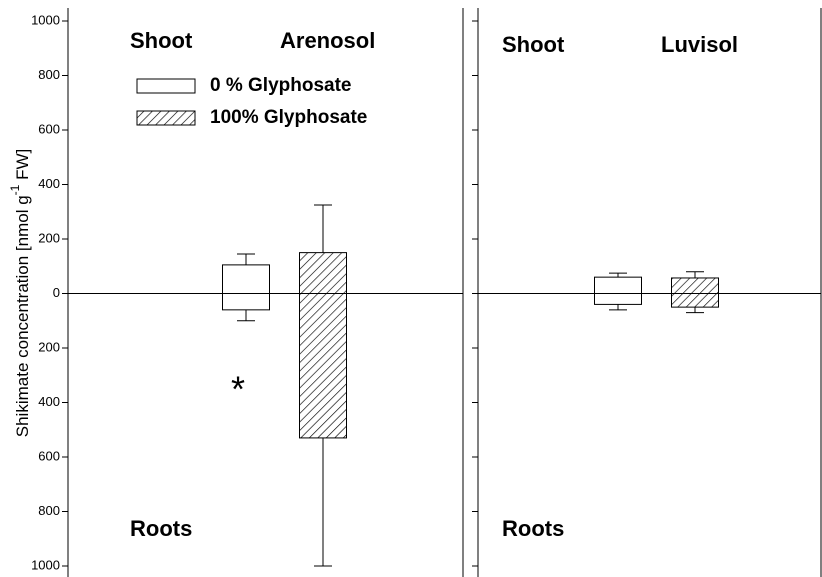 The width and height of the screenshot is (822, 577). What do you see at coordinates (56, 292) in the screenshot?
I see `y-tick-label: 0` at bounding box center [56, 292].